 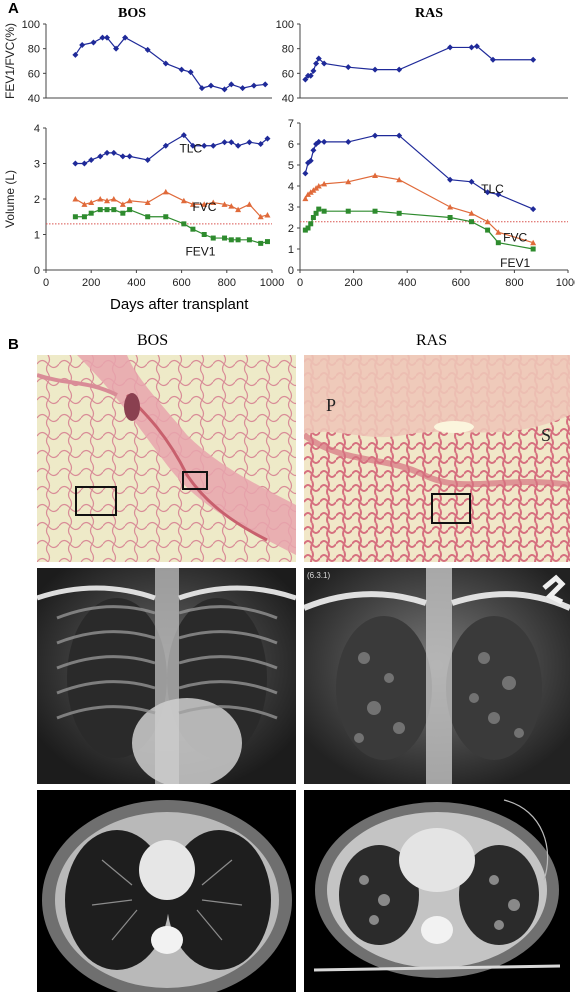 What do you see at coordinates (34, 74) in the screenshot?
I see `bos_ratio-y-tick-label: 60` at bounding box center [34, 74].